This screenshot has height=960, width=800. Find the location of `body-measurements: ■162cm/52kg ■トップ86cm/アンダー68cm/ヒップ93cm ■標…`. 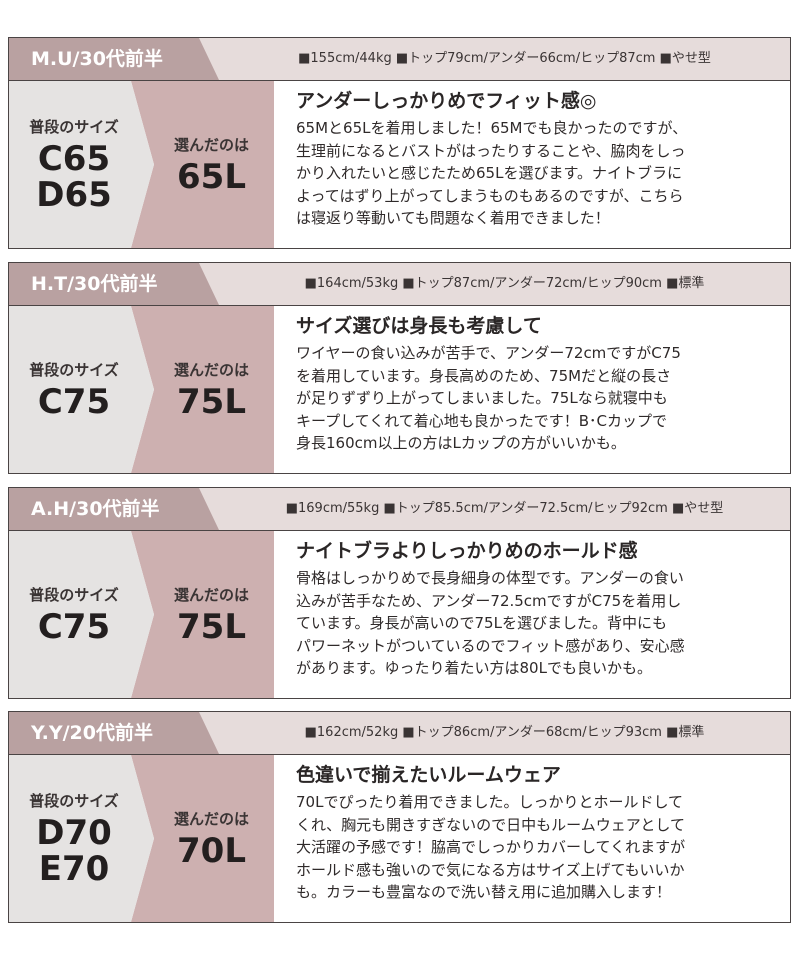

body-measurements: ■162cm/52kg ■トップ86cm/アンダー68cm/ヒップ93cm ■標… is located at coordinates (504, 732).